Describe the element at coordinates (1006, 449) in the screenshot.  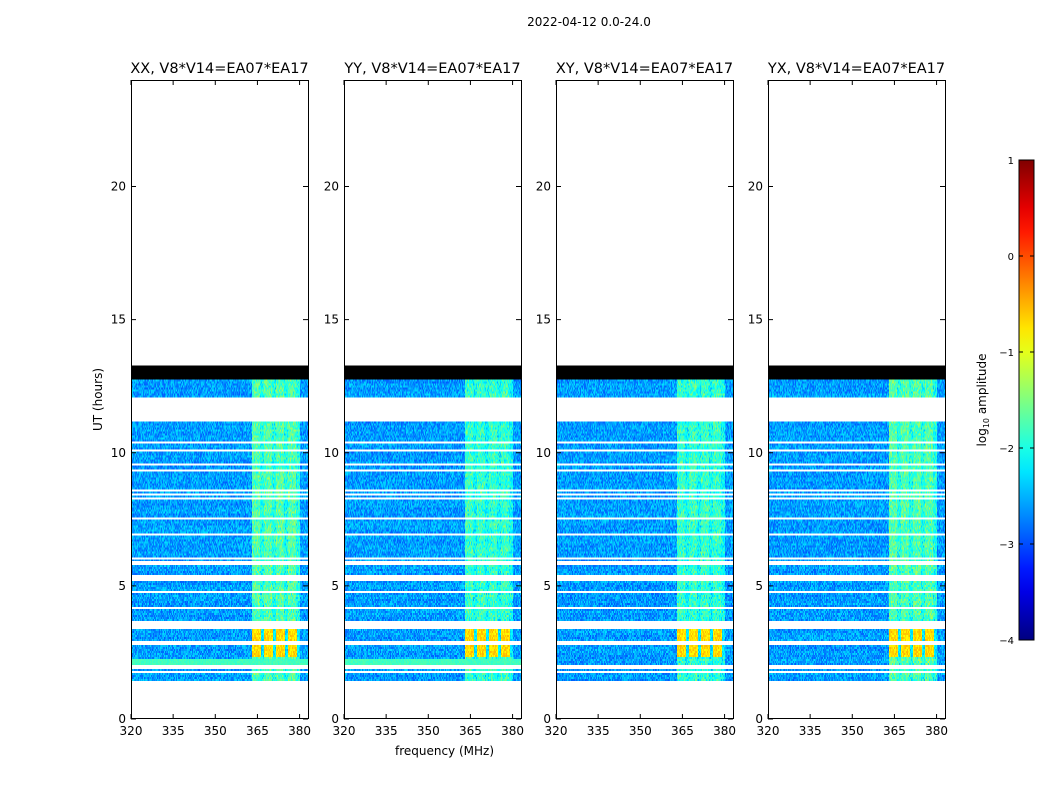
I see `colorbar-tick-label: −2` at that location.